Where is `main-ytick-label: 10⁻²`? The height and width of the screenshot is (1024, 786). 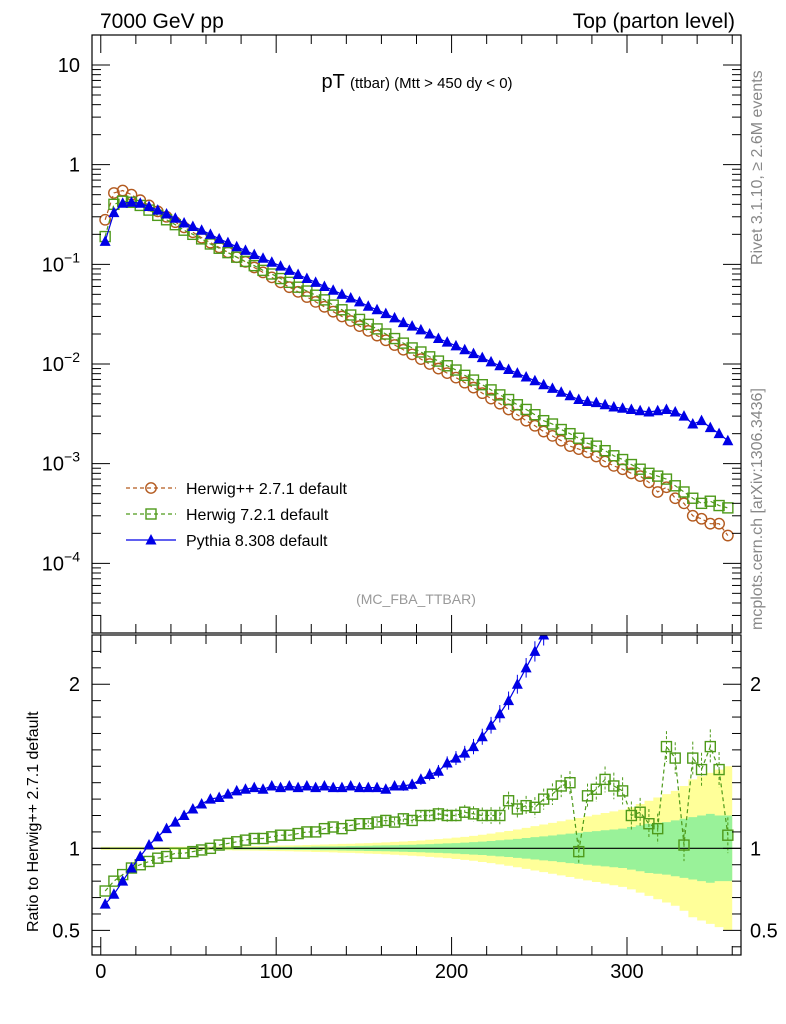
main-ytick-label: 10⁻² is located at coordinates (61, 362).